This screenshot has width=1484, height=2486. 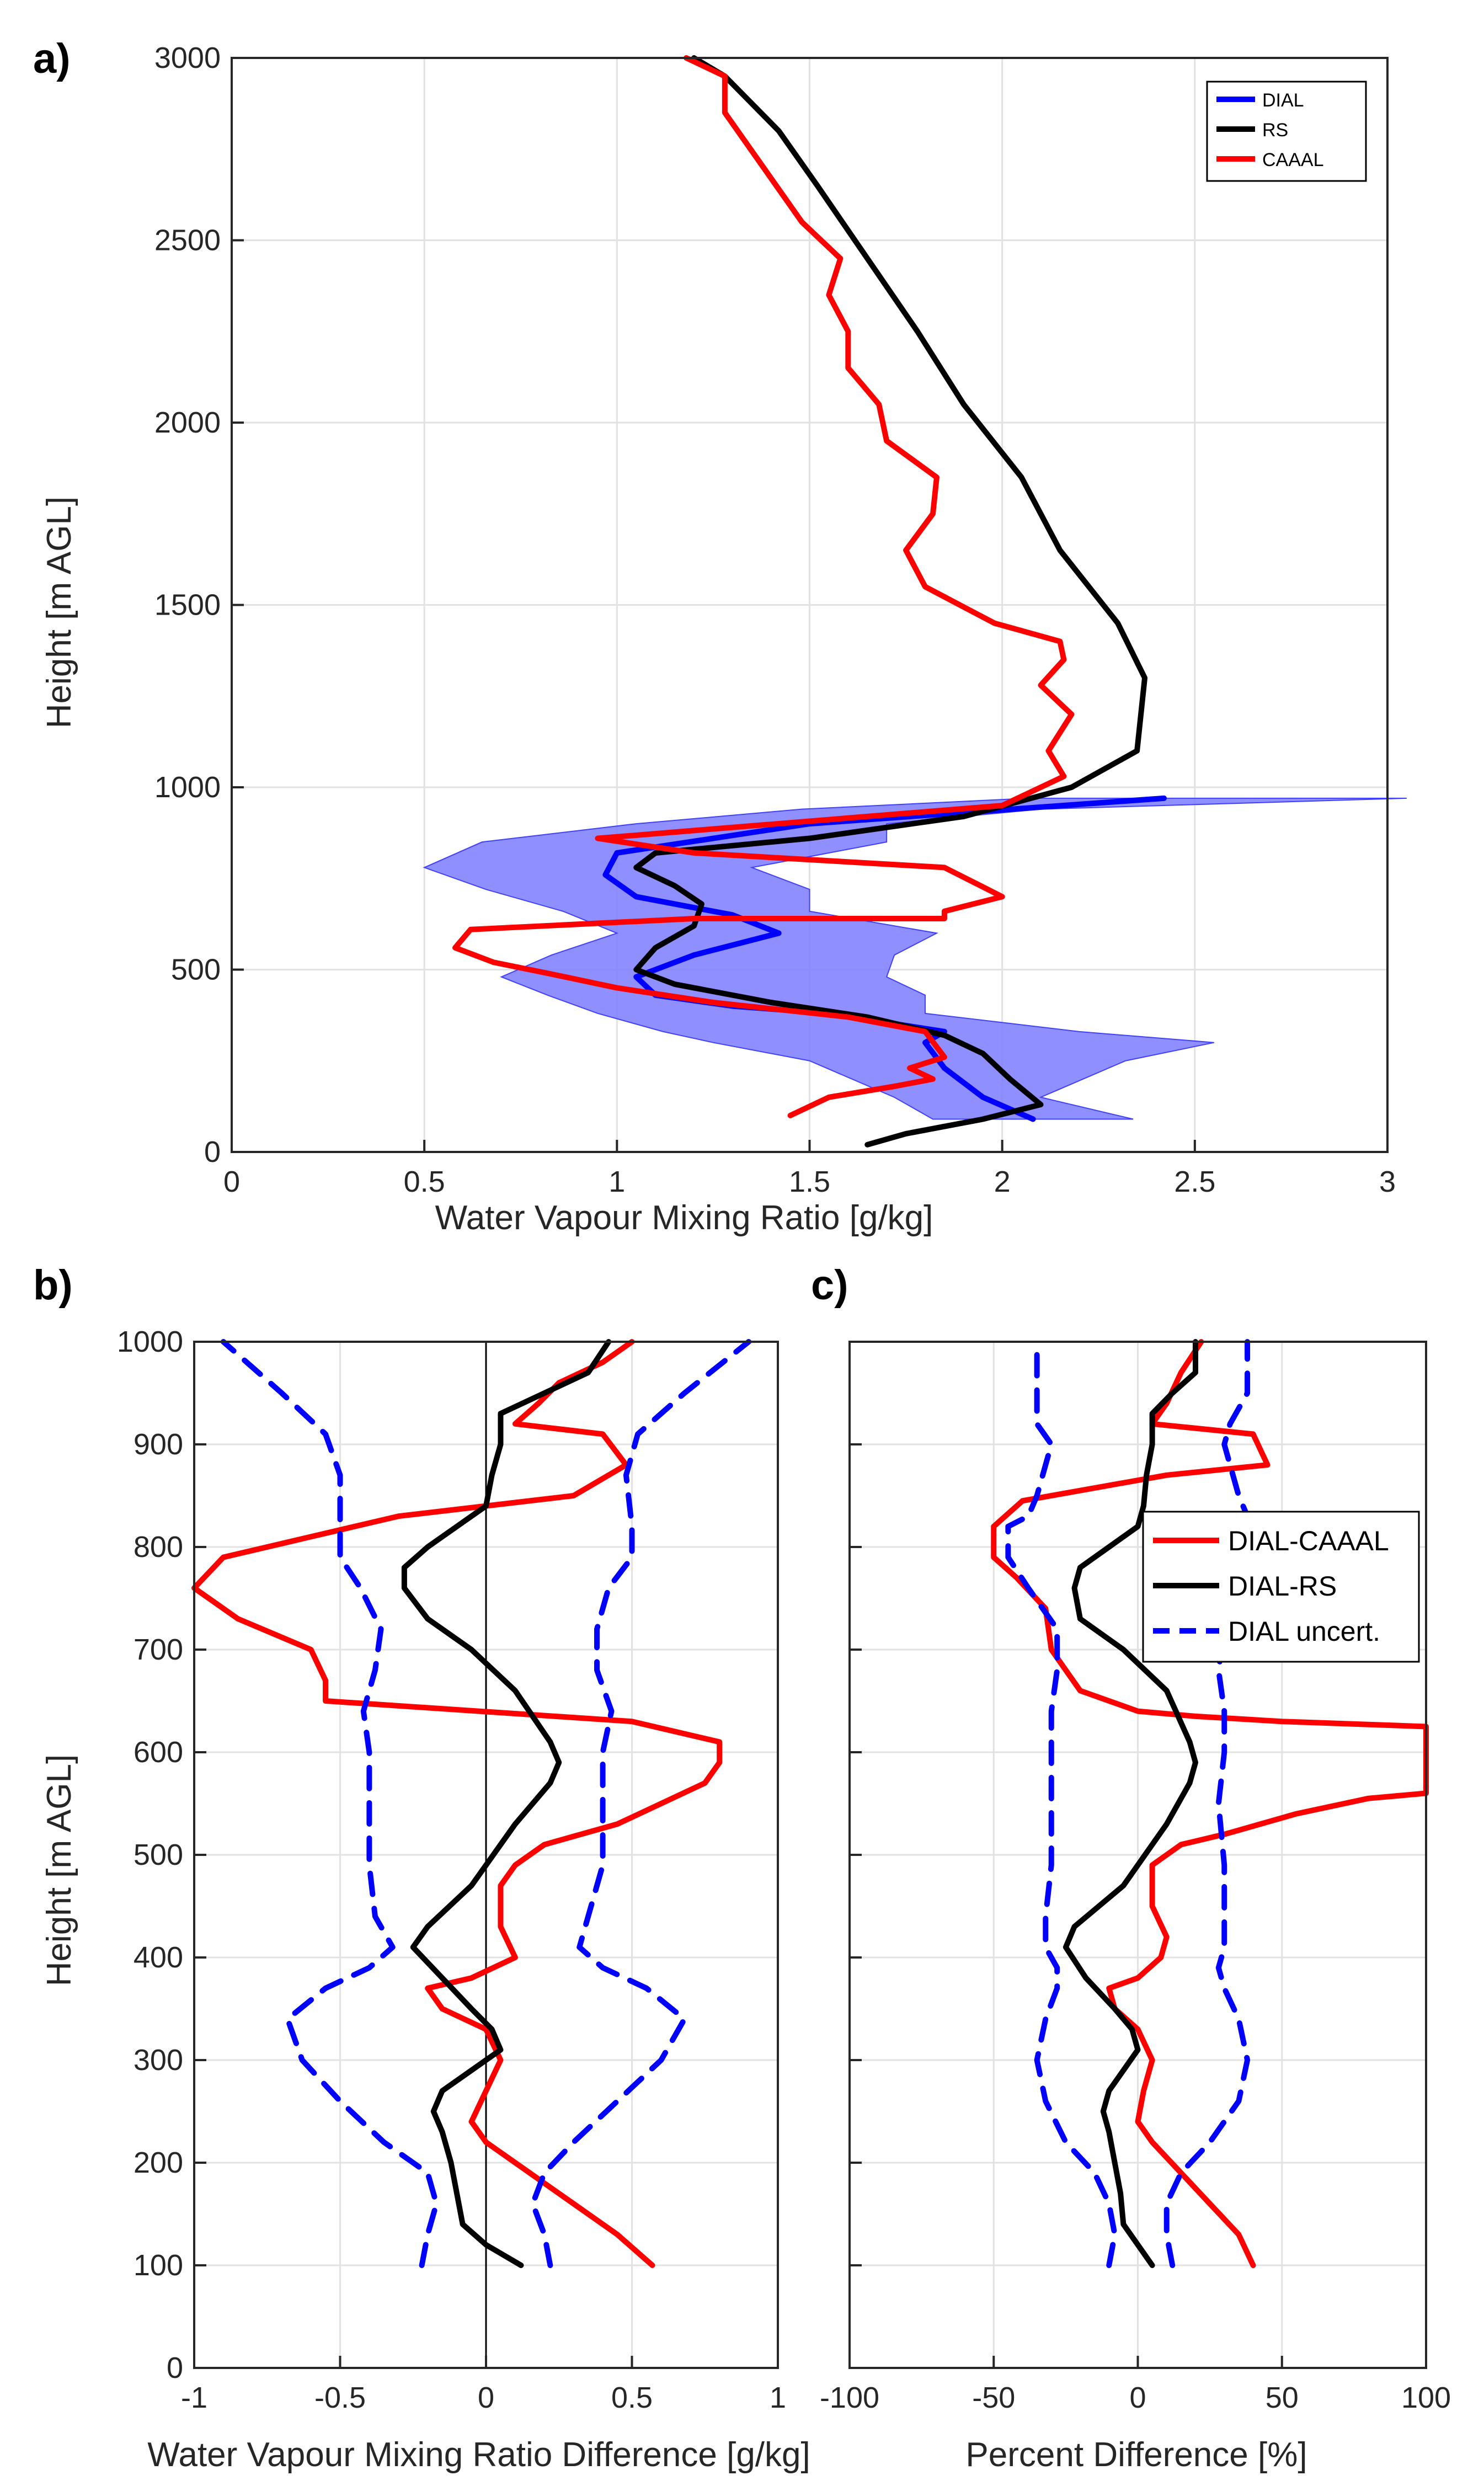 I want to click on panel-c-legend: DIAL-CAAAL DIAL-RS DIAL uncert., so click(x=1281, y=1587).